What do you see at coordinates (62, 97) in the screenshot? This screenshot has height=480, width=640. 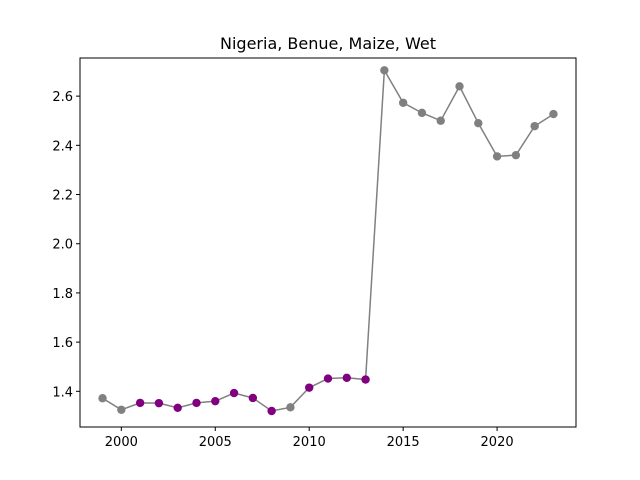 I see `y-tick-label: 2.6` at bounding box center [62, 97].